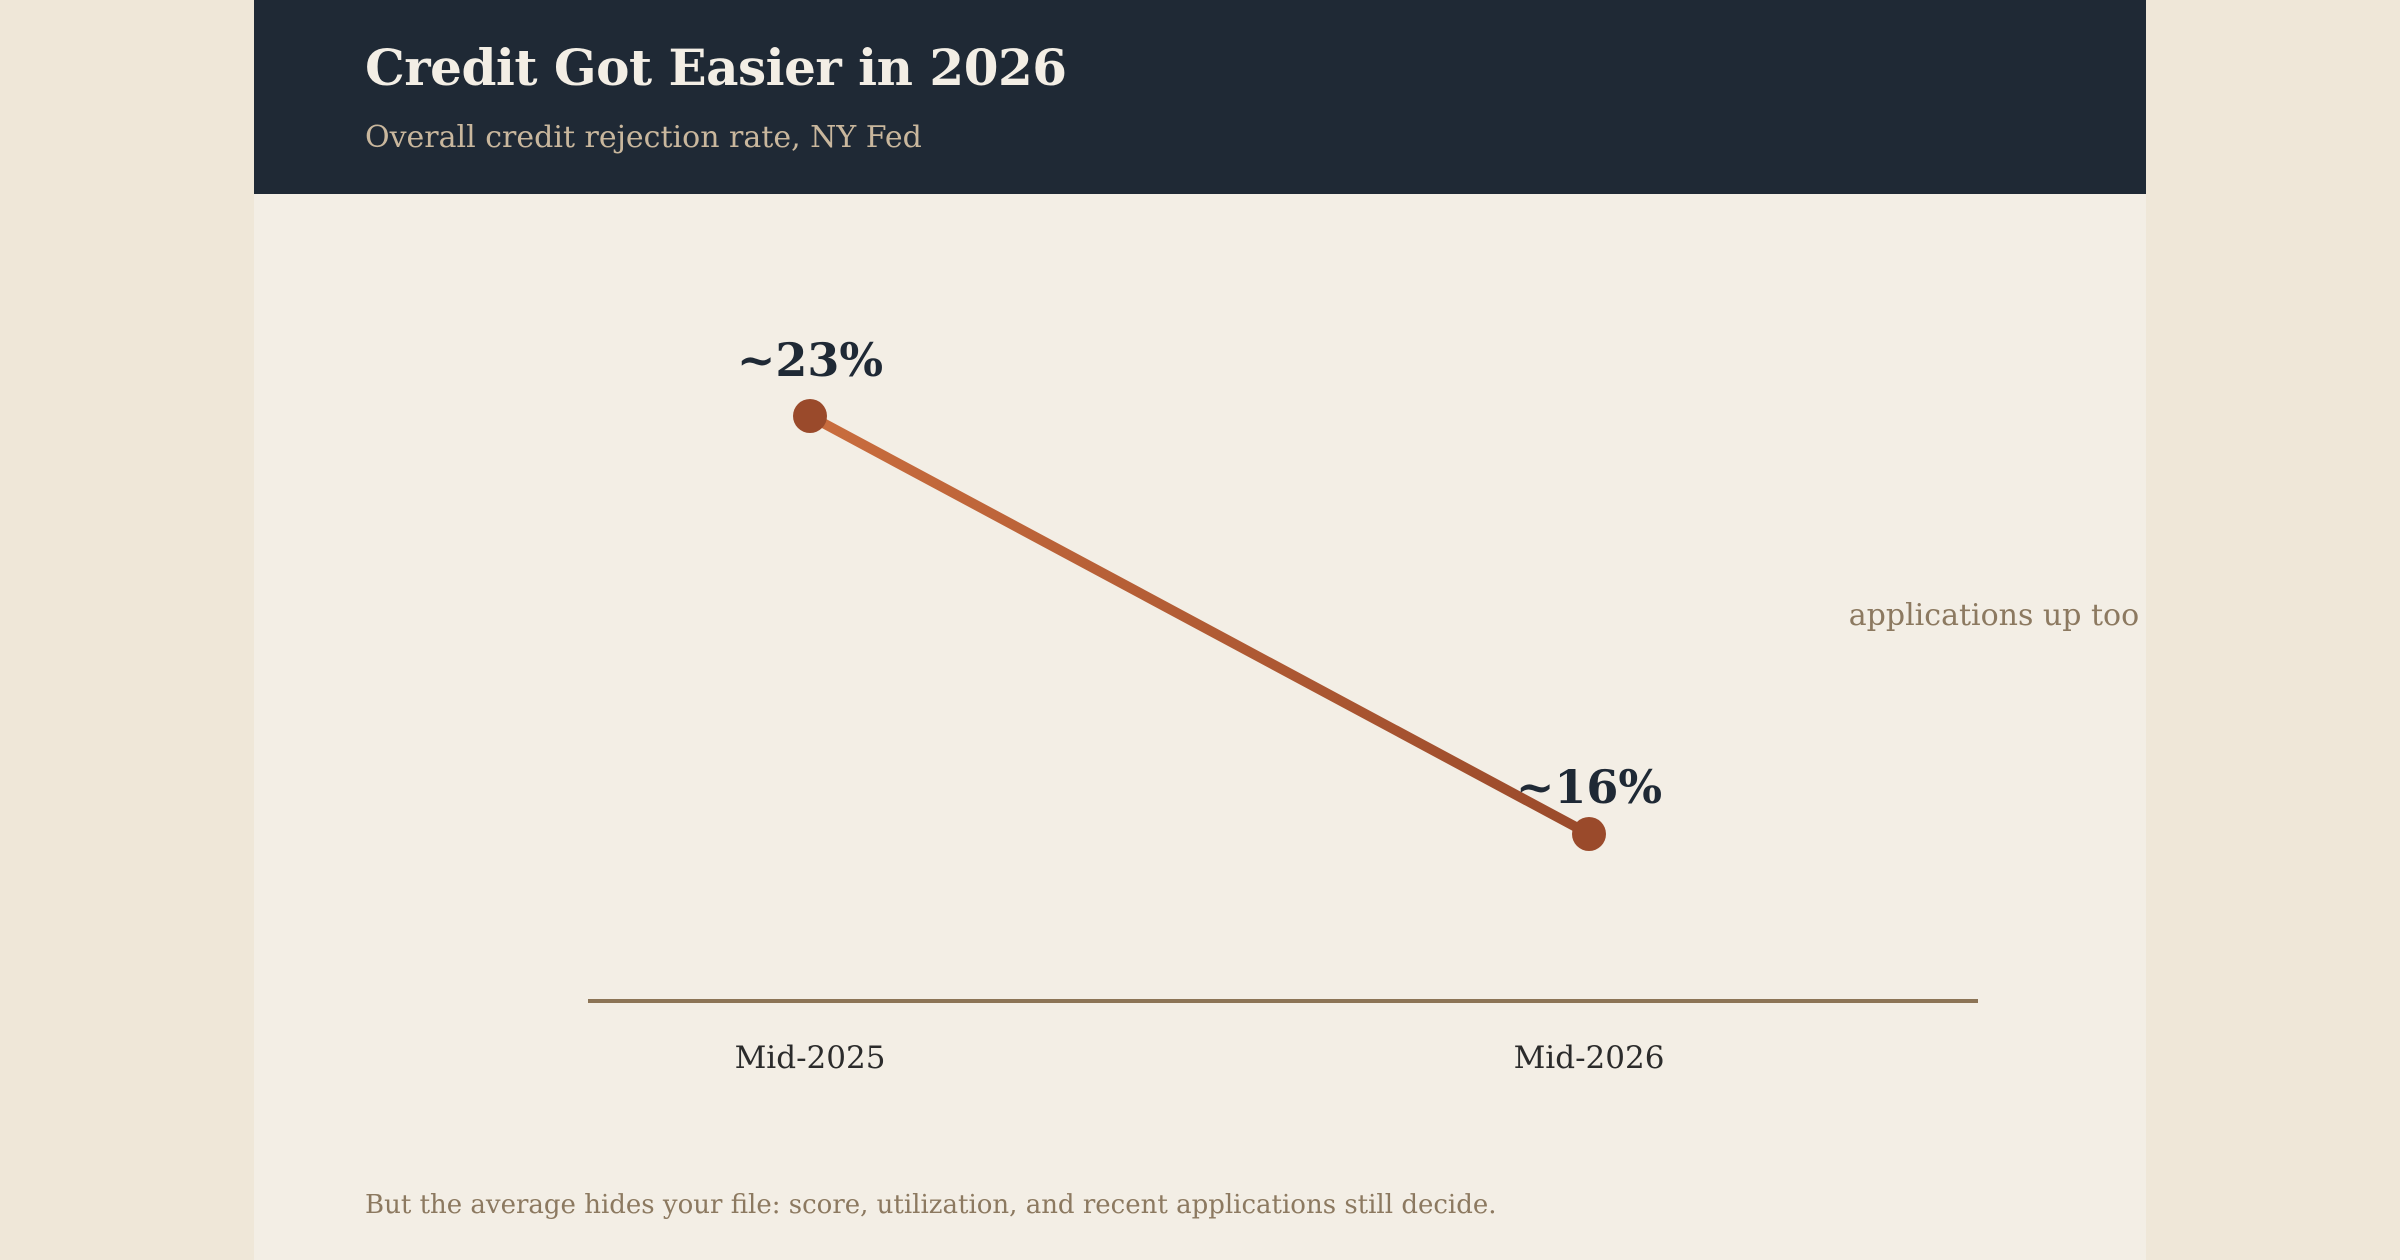  What do you see at coordinates (1589, 1058) in the screenshot?
I see `x-tick-label: Mid-2026` at bounding box center [1589, 1058].